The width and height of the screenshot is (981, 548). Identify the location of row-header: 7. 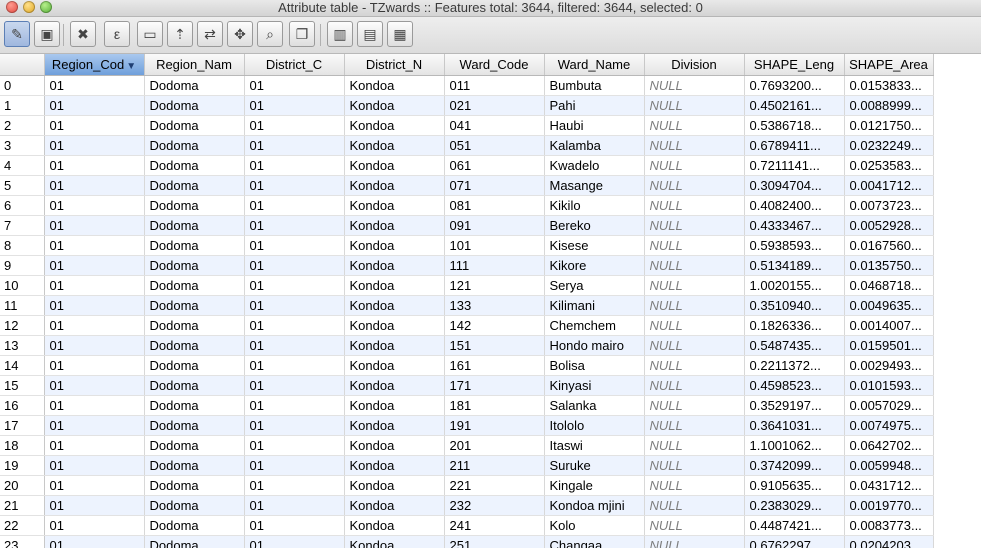
(22, 225).